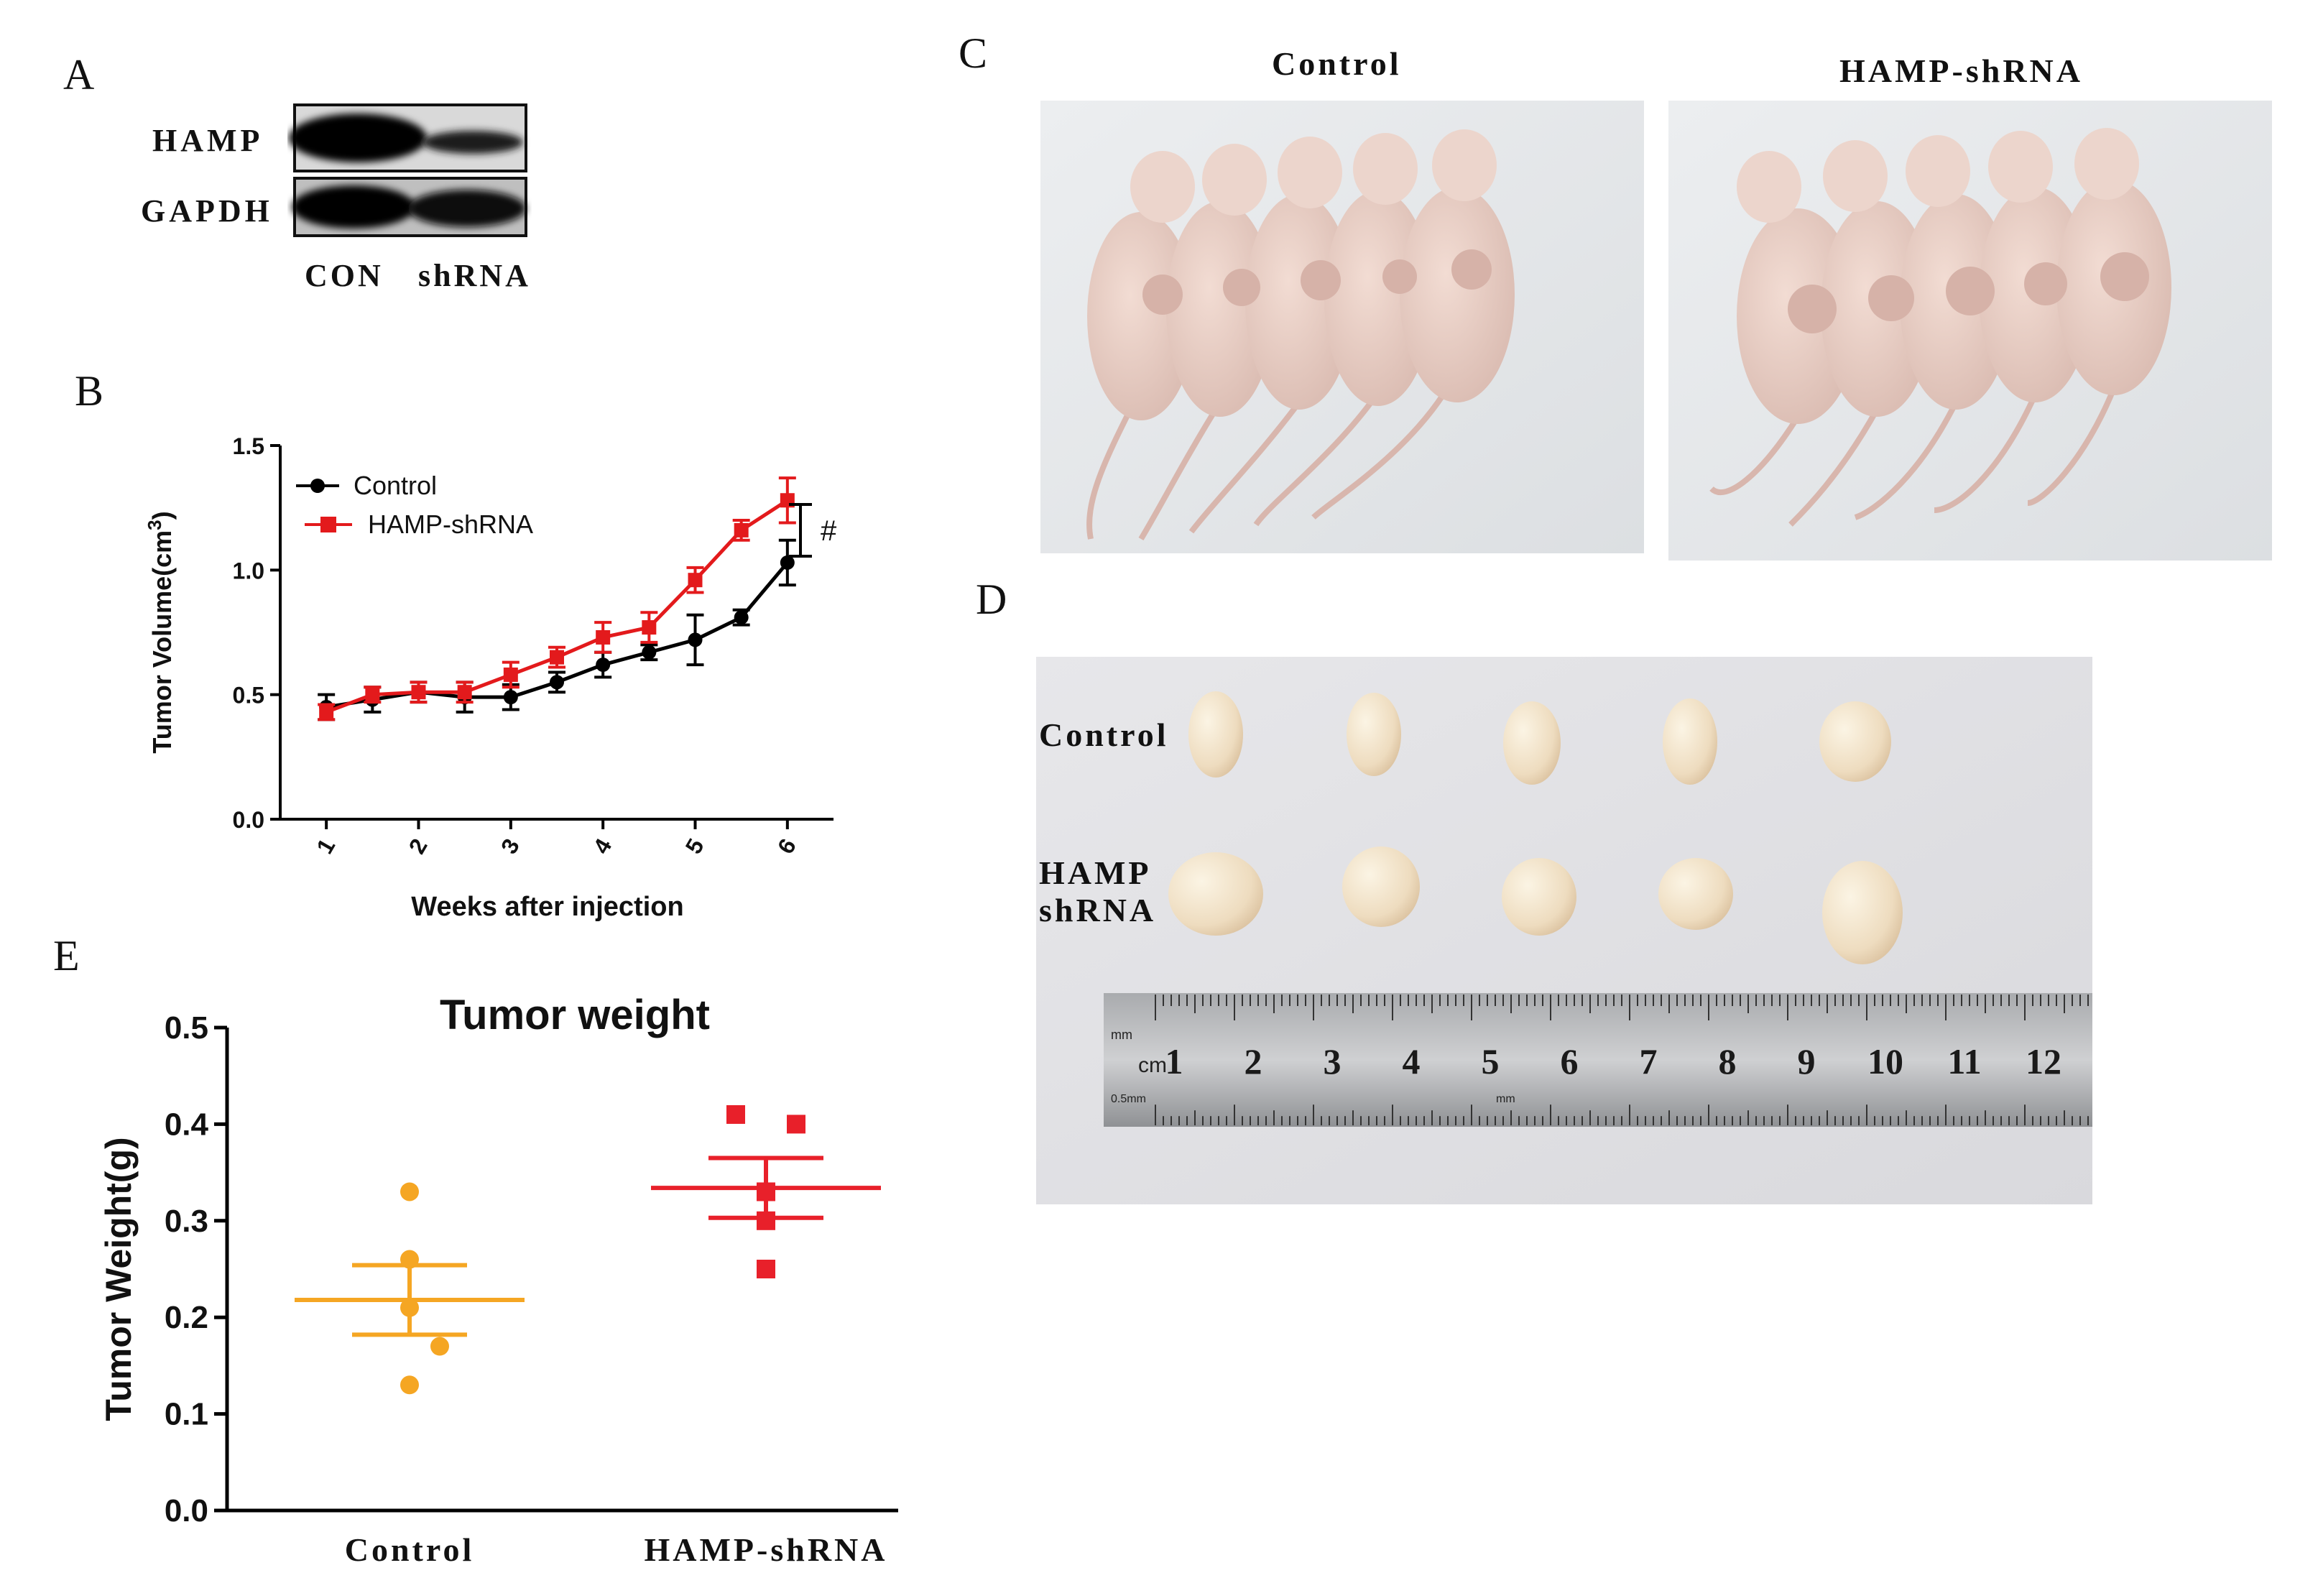  I want to click on photo-title-control: Control, so click(1337, 64).